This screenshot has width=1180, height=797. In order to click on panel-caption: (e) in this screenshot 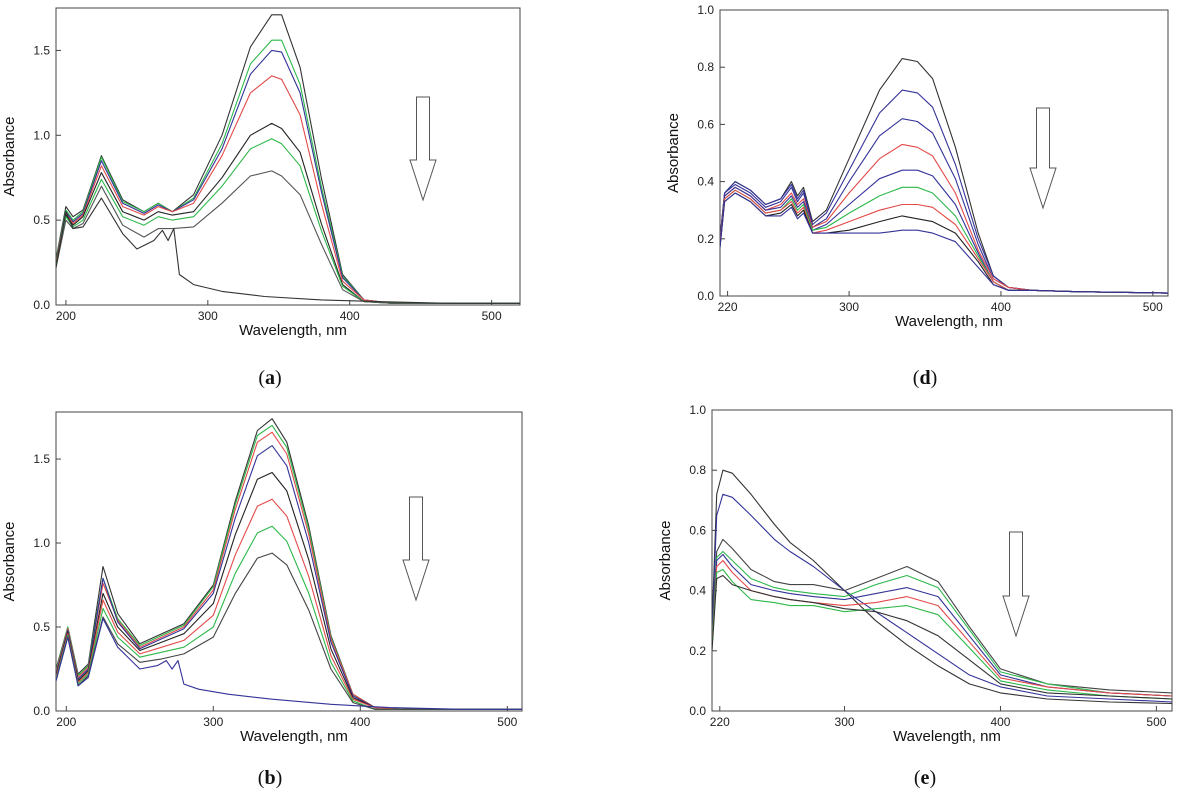, I will do `click(925, 778)`.